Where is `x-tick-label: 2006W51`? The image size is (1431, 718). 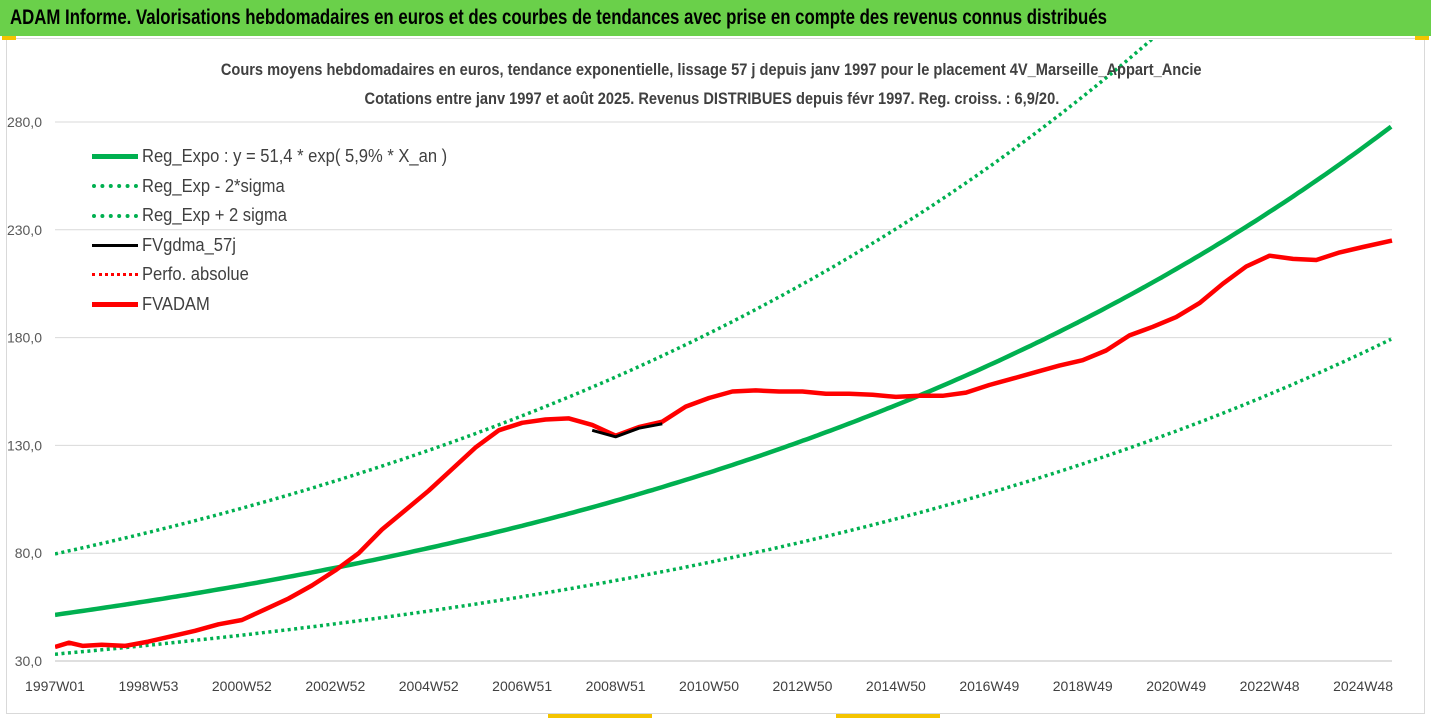
x-tick-label: 2006W51 is located at coordinates (522, 686).